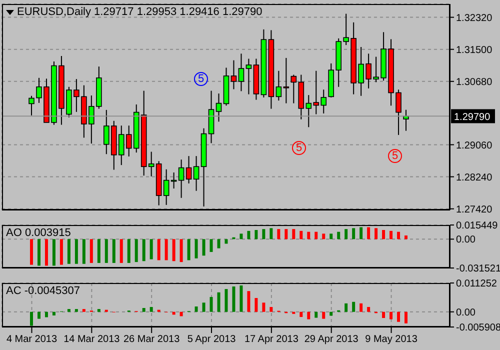  Describe the element at coordinates (92, 340) in the screenshot. I see `x-tick-label: 14 Mar 2013` at that location.